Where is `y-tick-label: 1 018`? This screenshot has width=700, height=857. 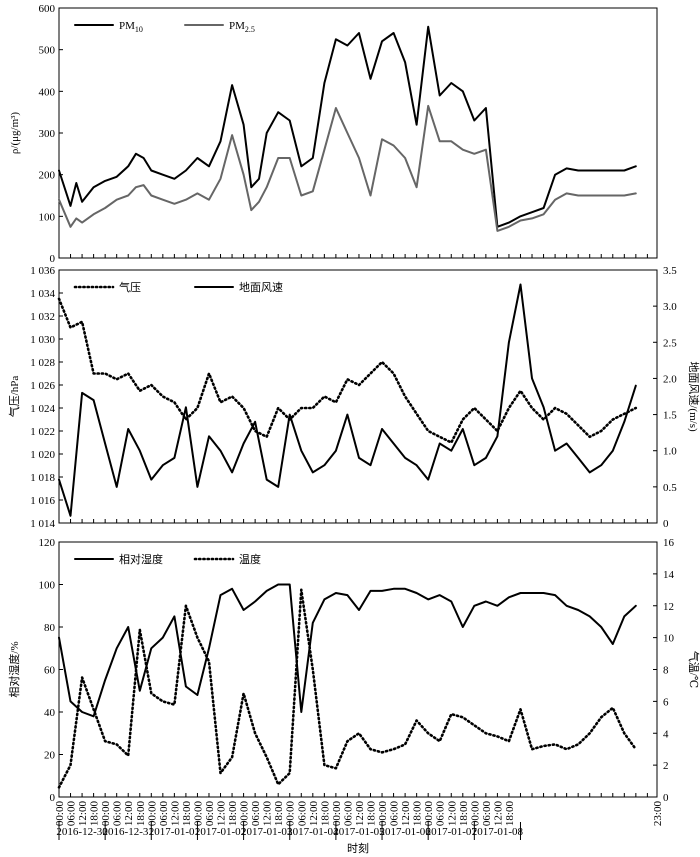 y-tick-label: 1 018 is located at coordinates (42, 478).